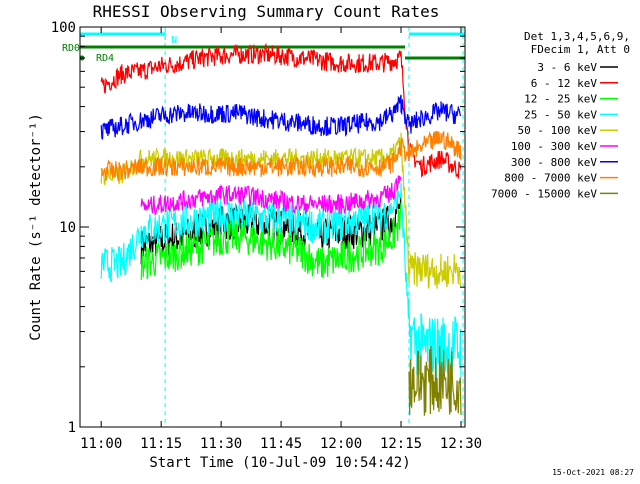  Describe the element at coordinates (281, 444) in the screenshot. I see `x-tick-label: 11:45` at that location.